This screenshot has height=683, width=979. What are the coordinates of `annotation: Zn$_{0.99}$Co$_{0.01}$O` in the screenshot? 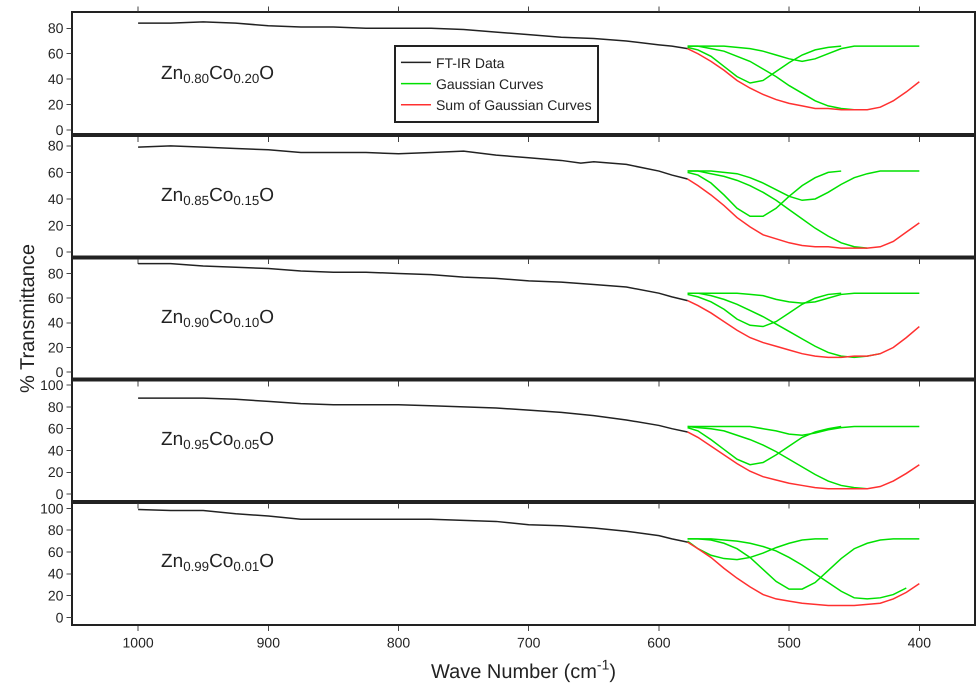 It's located at (217, 562).